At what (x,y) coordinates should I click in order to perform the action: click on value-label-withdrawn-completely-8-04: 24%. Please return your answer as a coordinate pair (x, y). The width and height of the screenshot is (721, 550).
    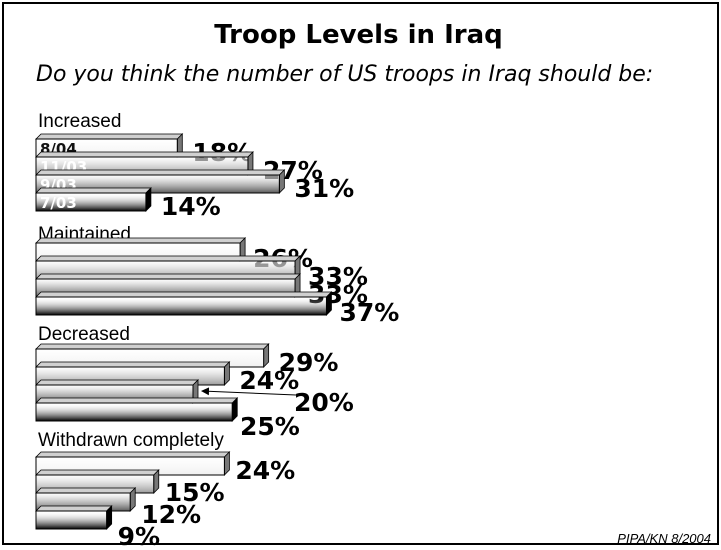
    Looking at the image, I should click on (265, 470).